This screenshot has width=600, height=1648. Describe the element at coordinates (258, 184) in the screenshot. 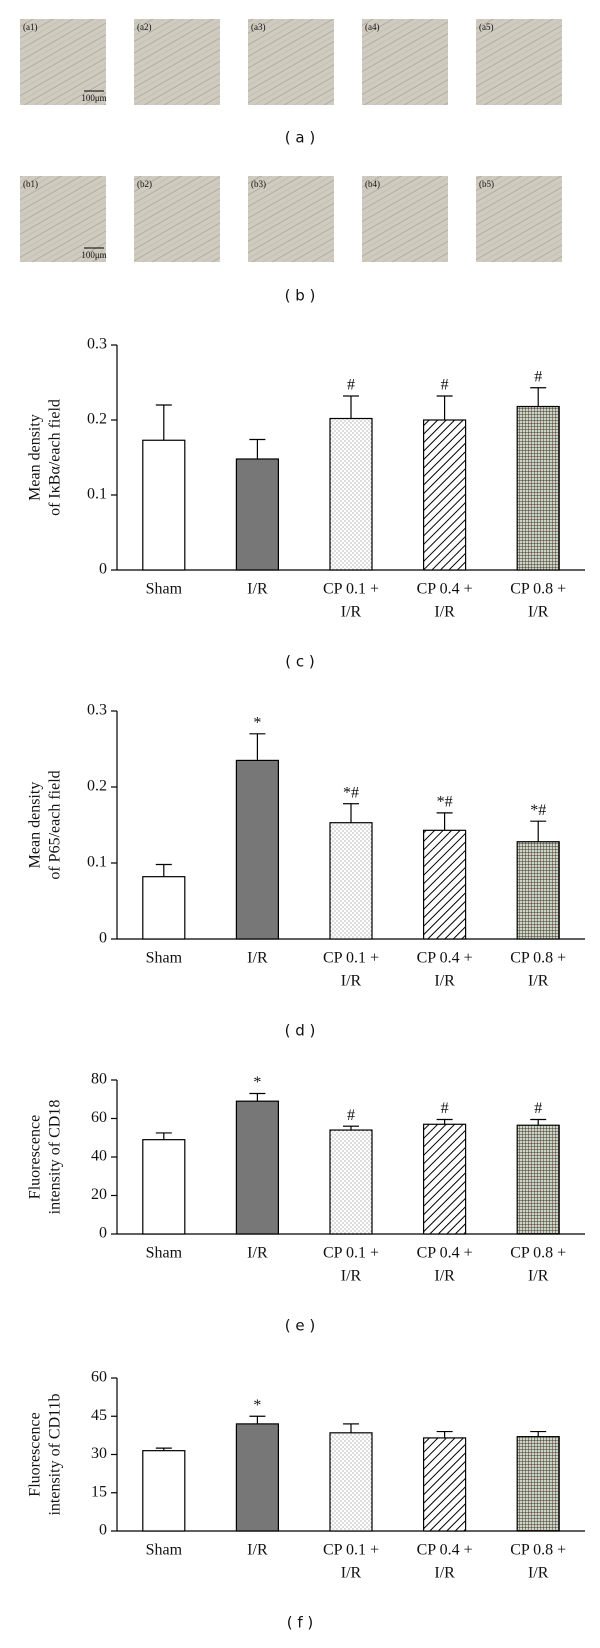

I see `panel-label: (b3)` at that location.